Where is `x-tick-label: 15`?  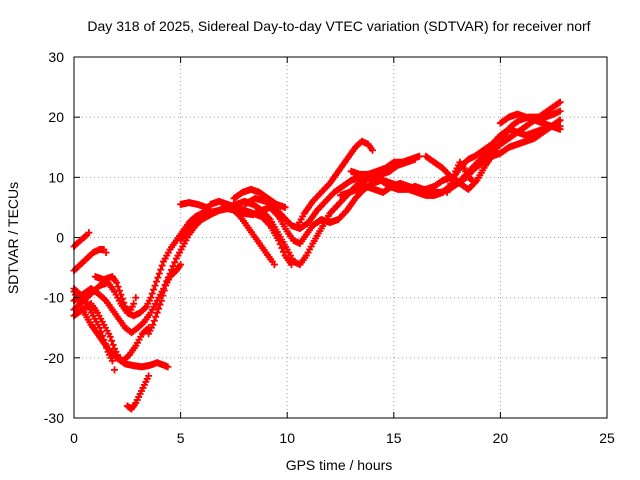 x-tick-label: 15 is located at coordinates (394, 438).